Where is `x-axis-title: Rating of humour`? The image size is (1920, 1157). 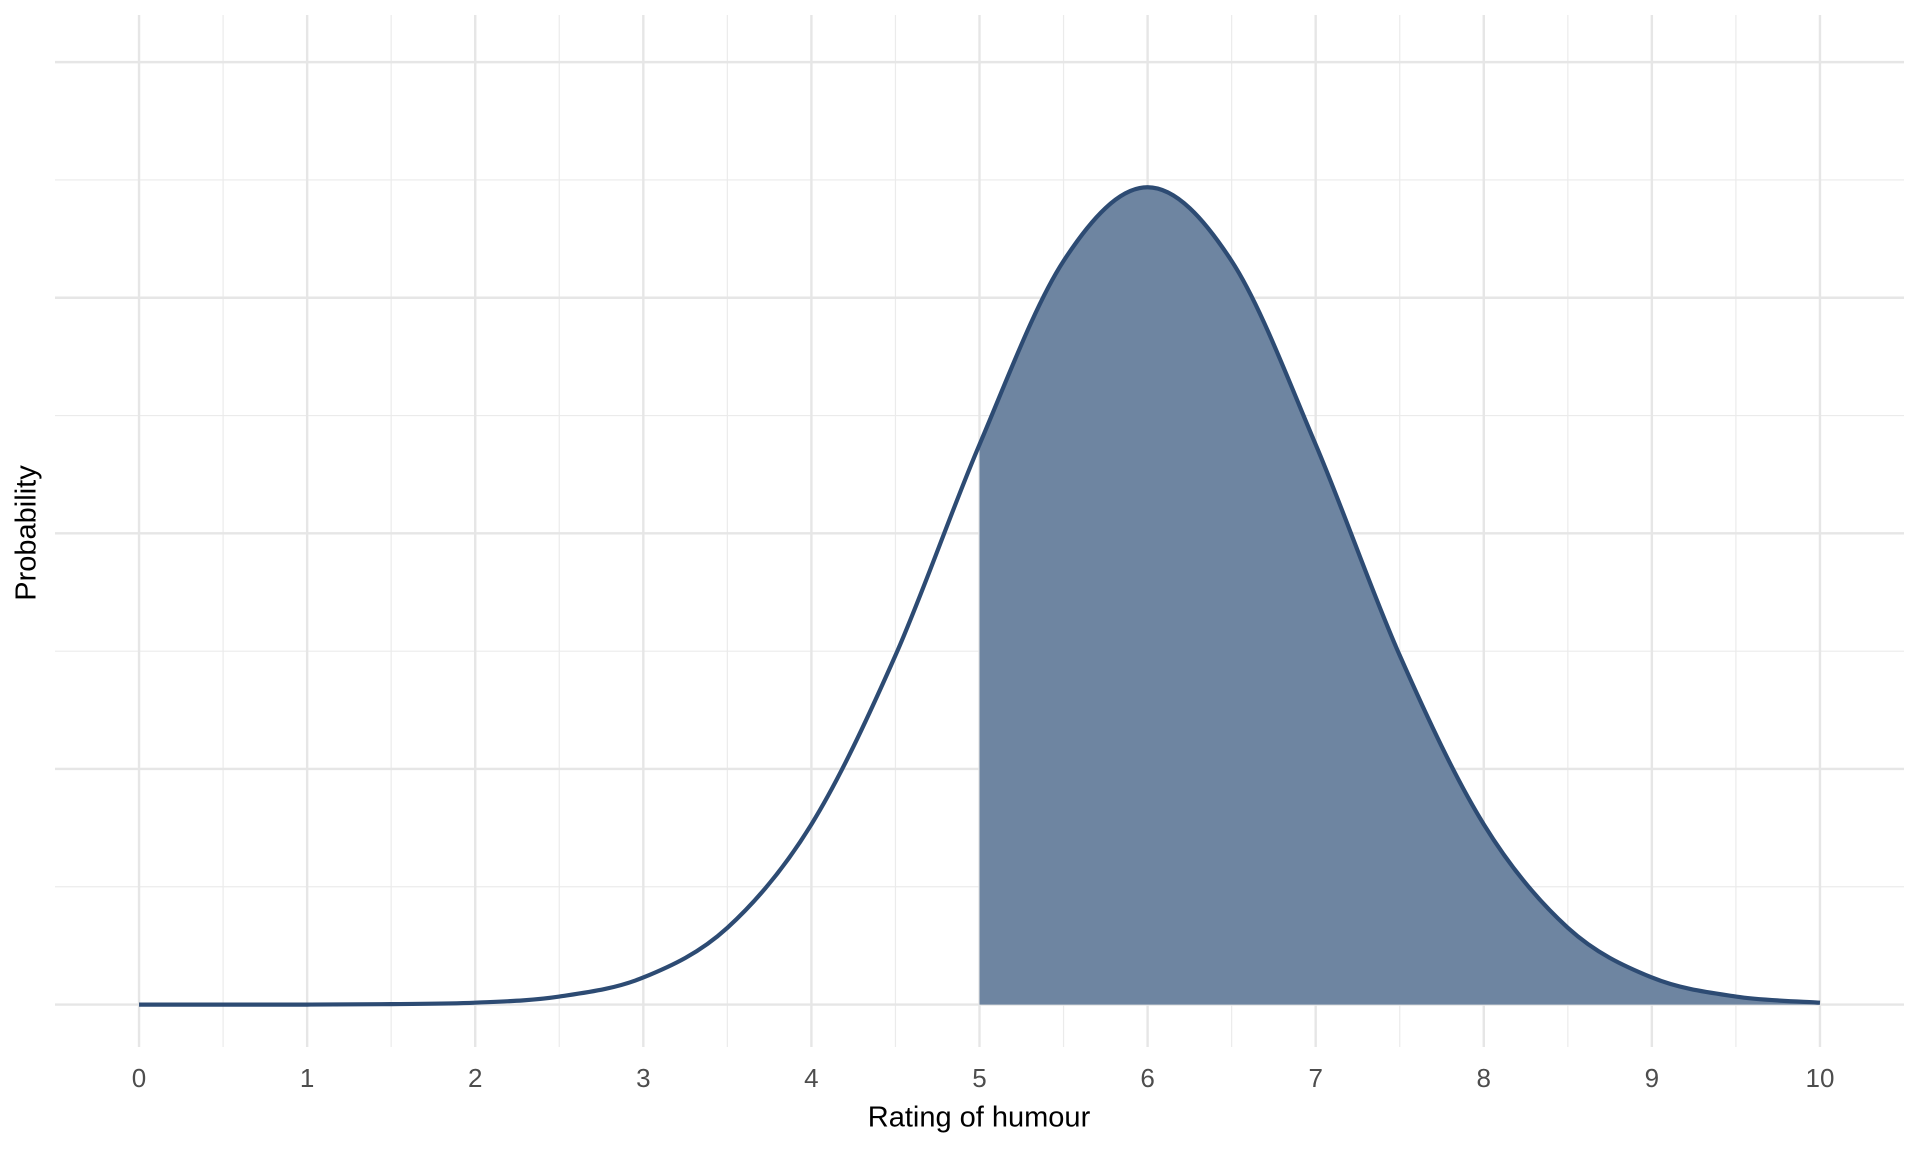 x-axis-title: Rating of humour is located at coordinates (979, 1118).